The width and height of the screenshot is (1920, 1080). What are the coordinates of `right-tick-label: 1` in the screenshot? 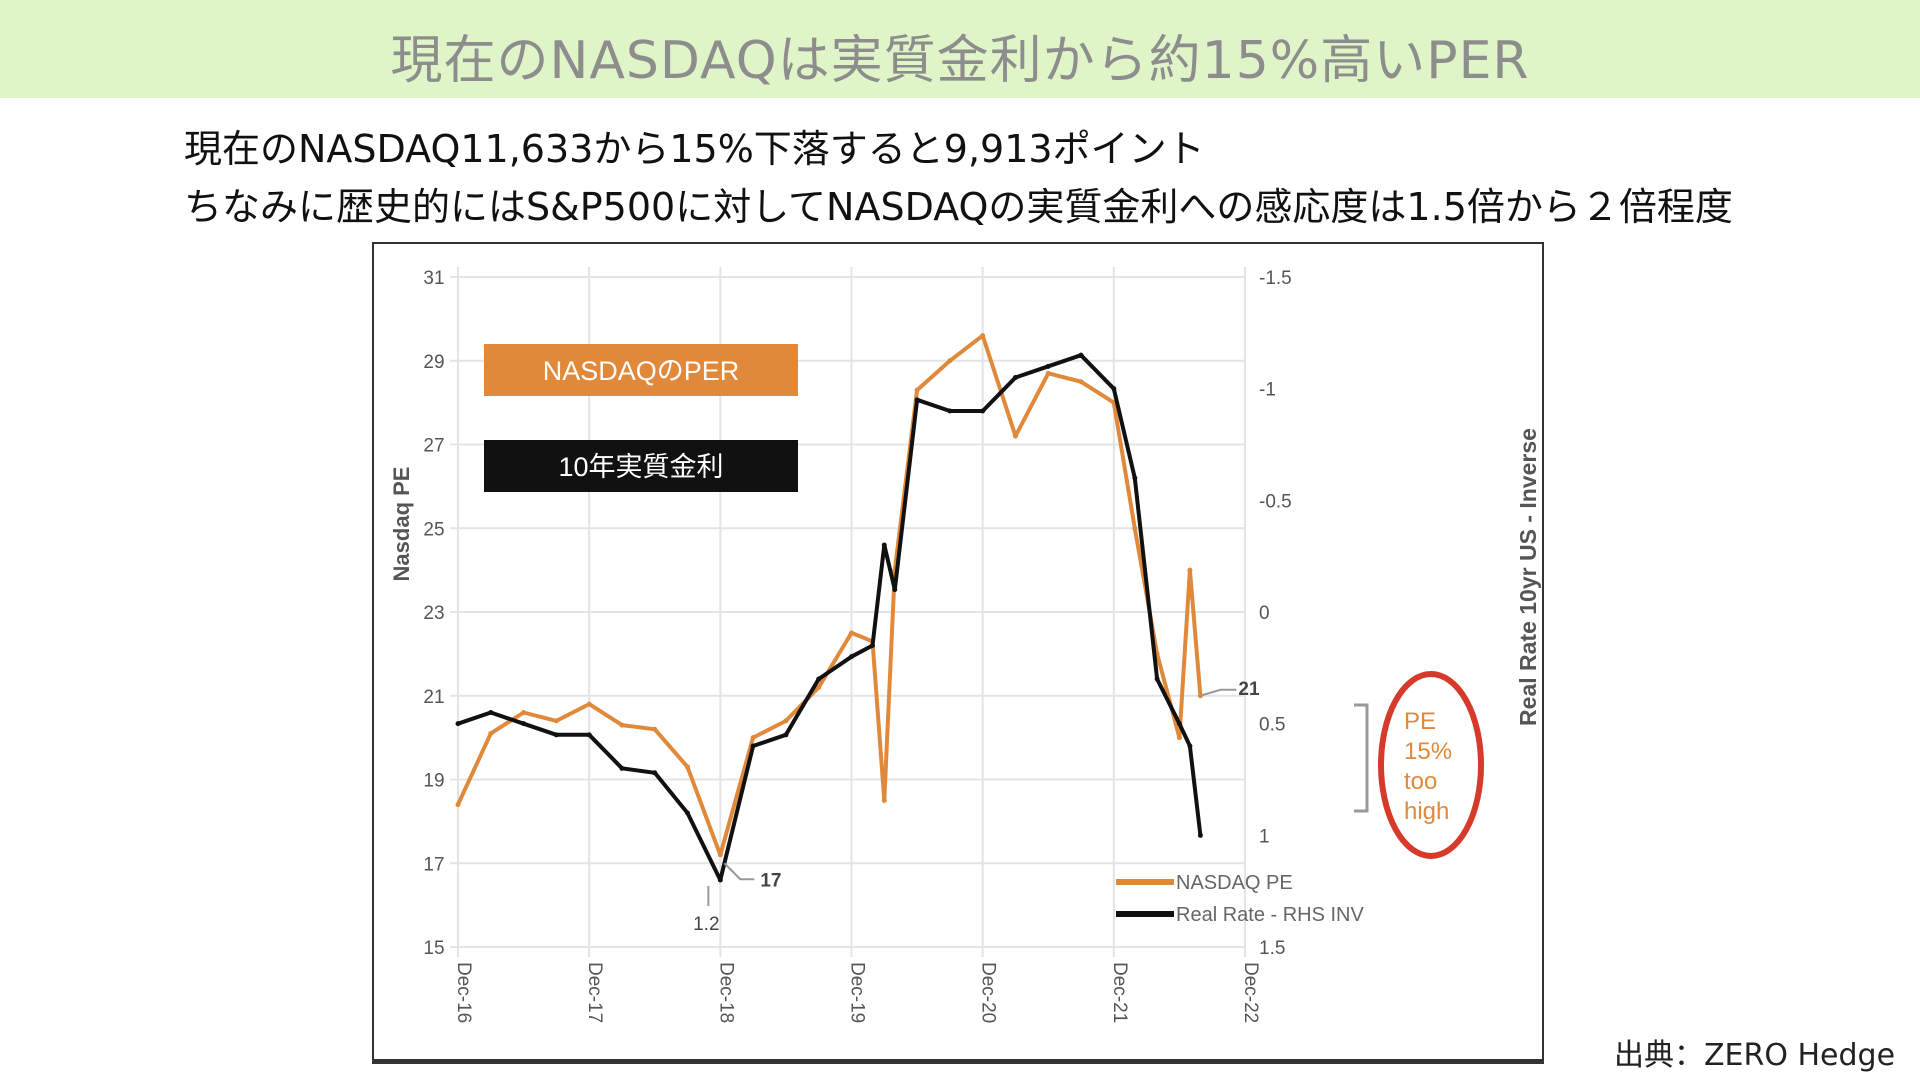 It's located at (1264, 836).